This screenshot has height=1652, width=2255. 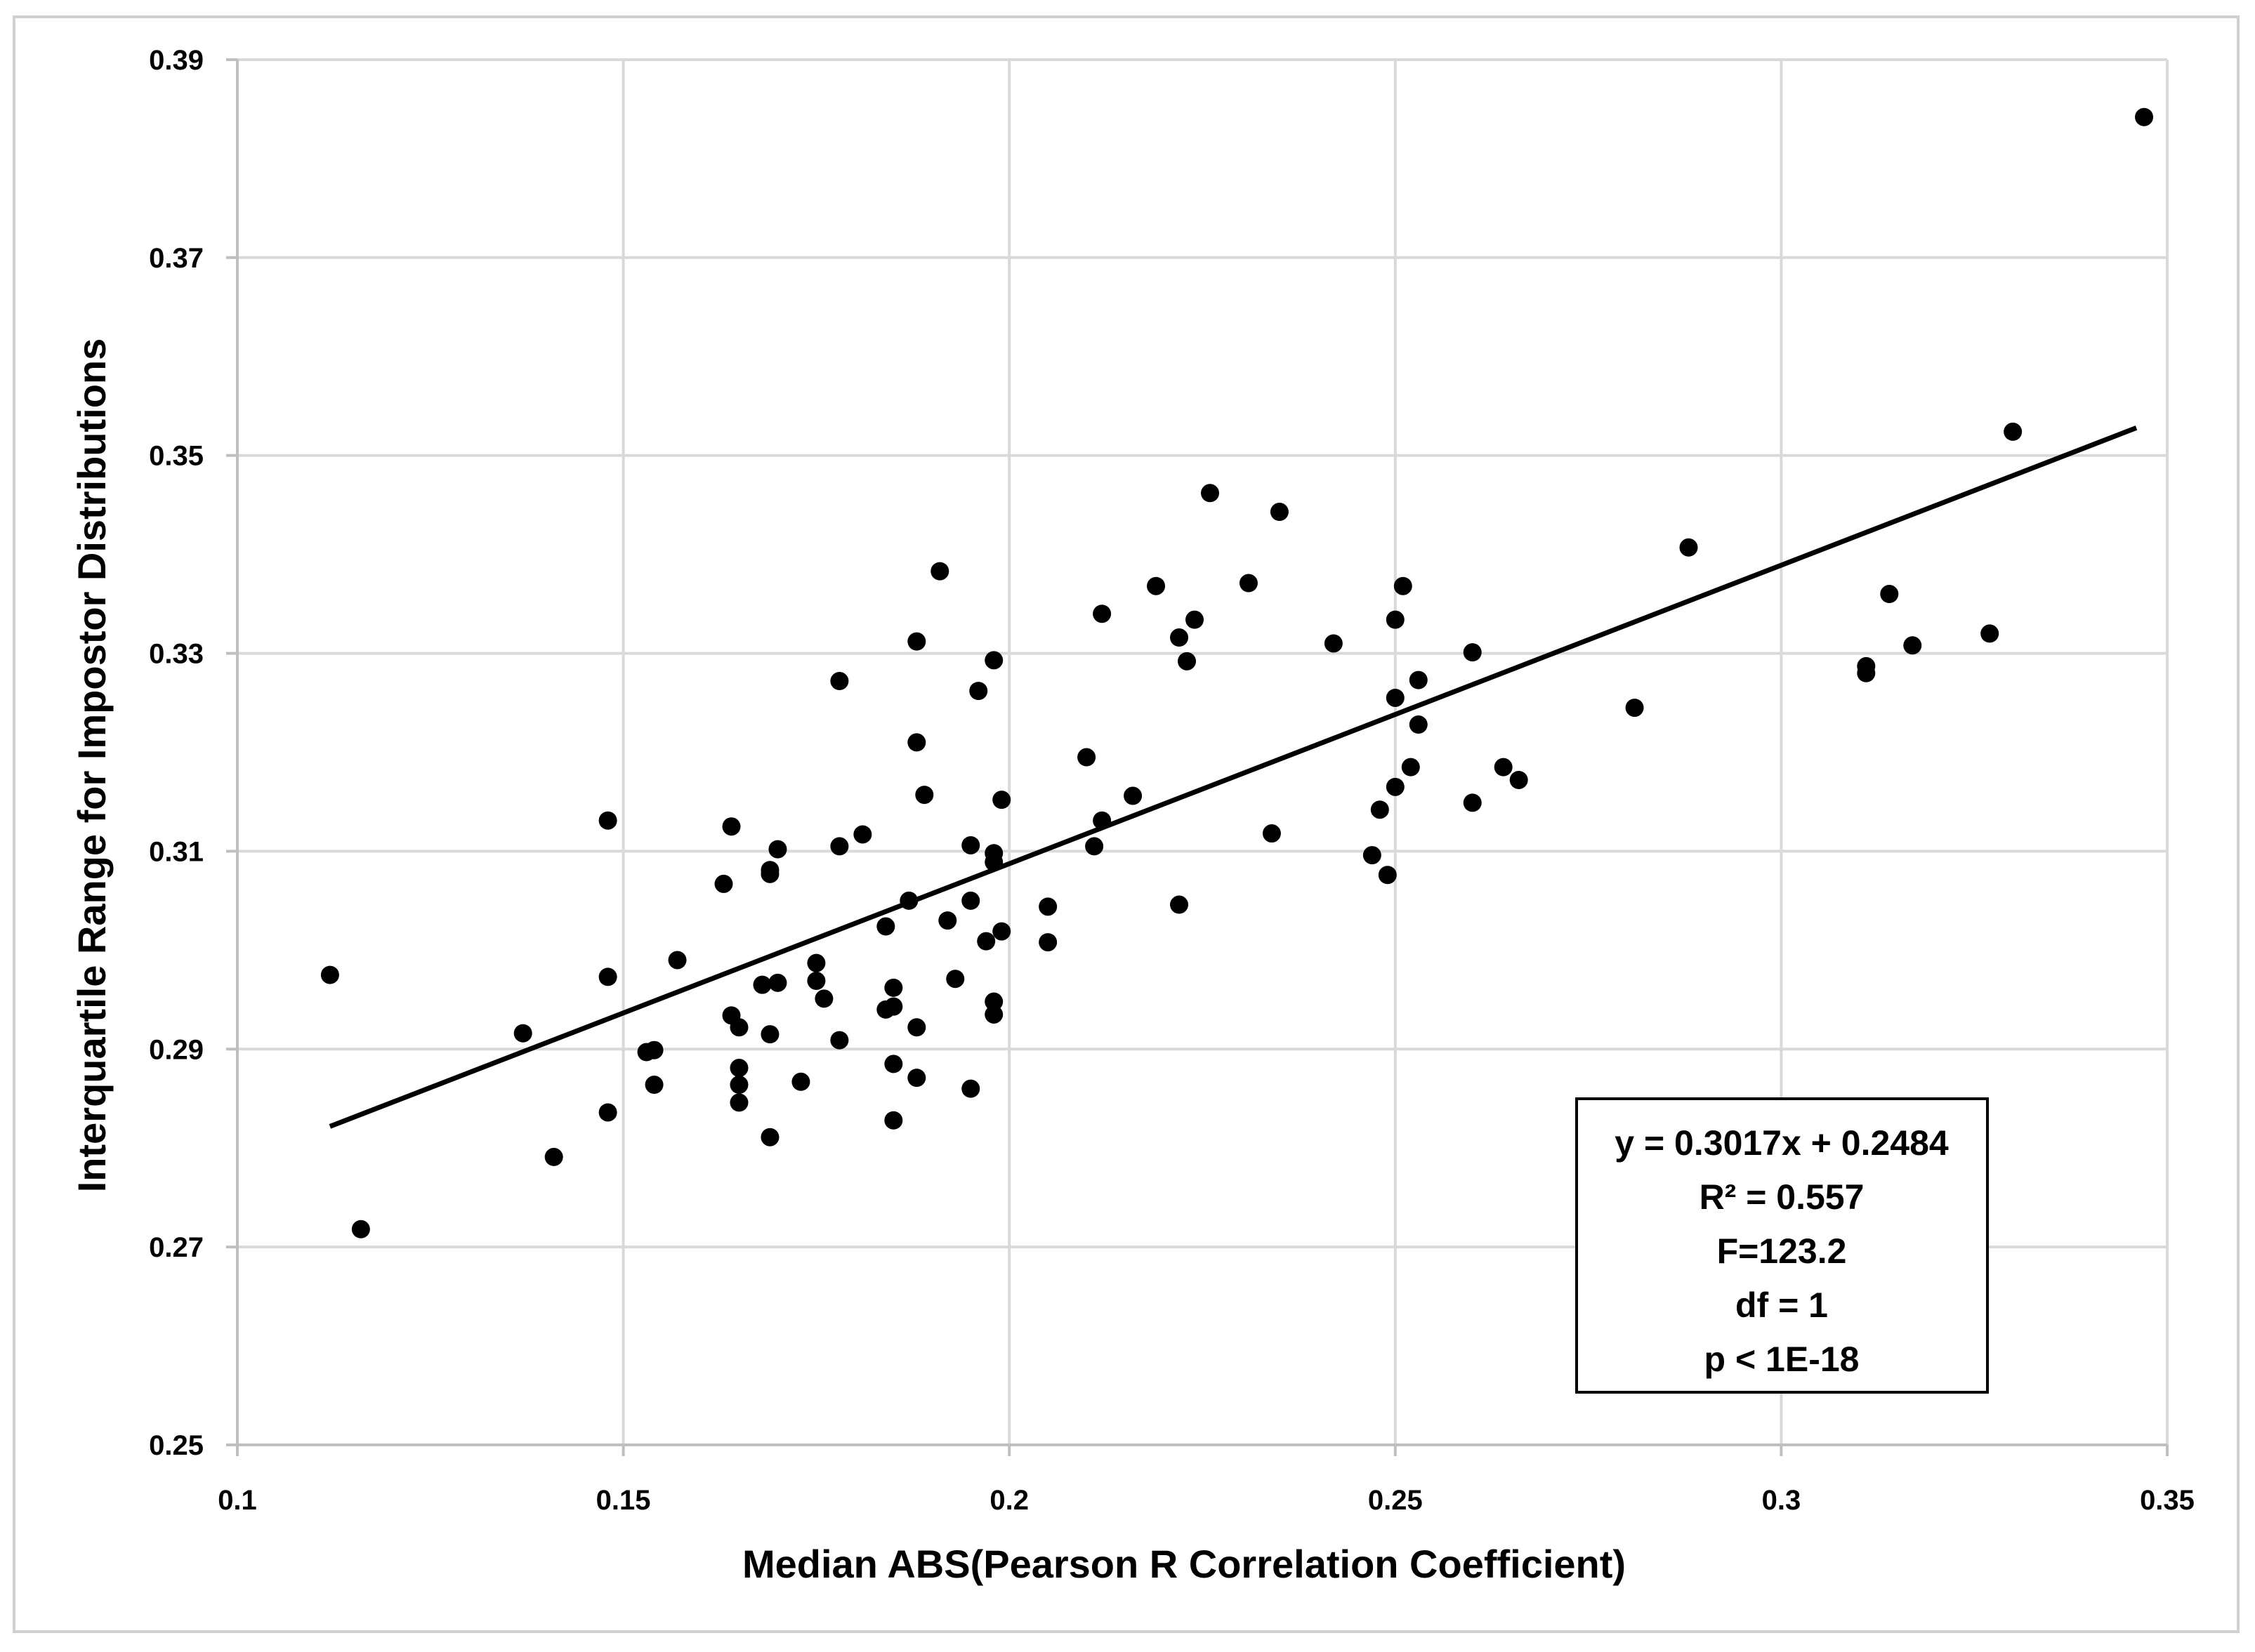 What do you see at coordinates (2167, 1500) in the screenshot?
I see `x-tick-label: 0.35` at bounding box center [2167, 1500].